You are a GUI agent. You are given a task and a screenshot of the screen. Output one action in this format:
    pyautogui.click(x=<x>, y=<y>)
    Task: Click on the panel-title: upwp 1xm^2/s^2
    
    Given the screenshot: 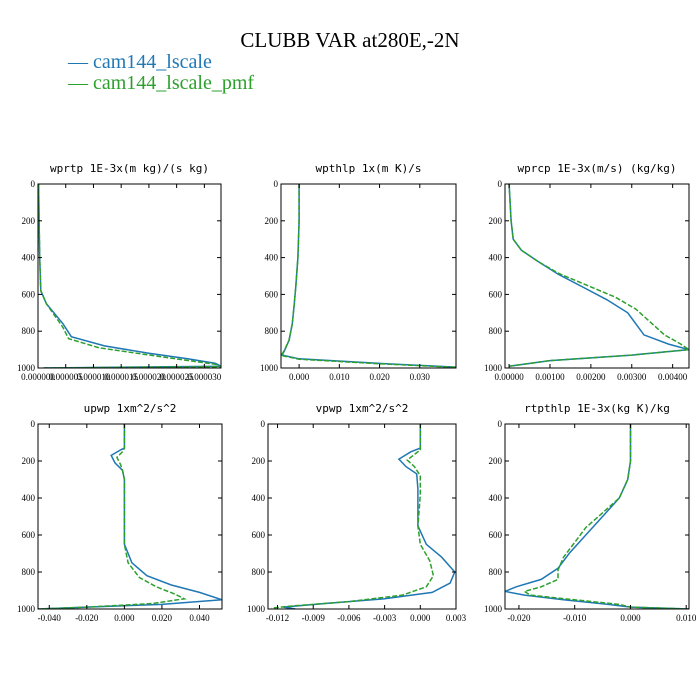 What is the action you would take?
    pyautogui.click(x=130, y=408)
    